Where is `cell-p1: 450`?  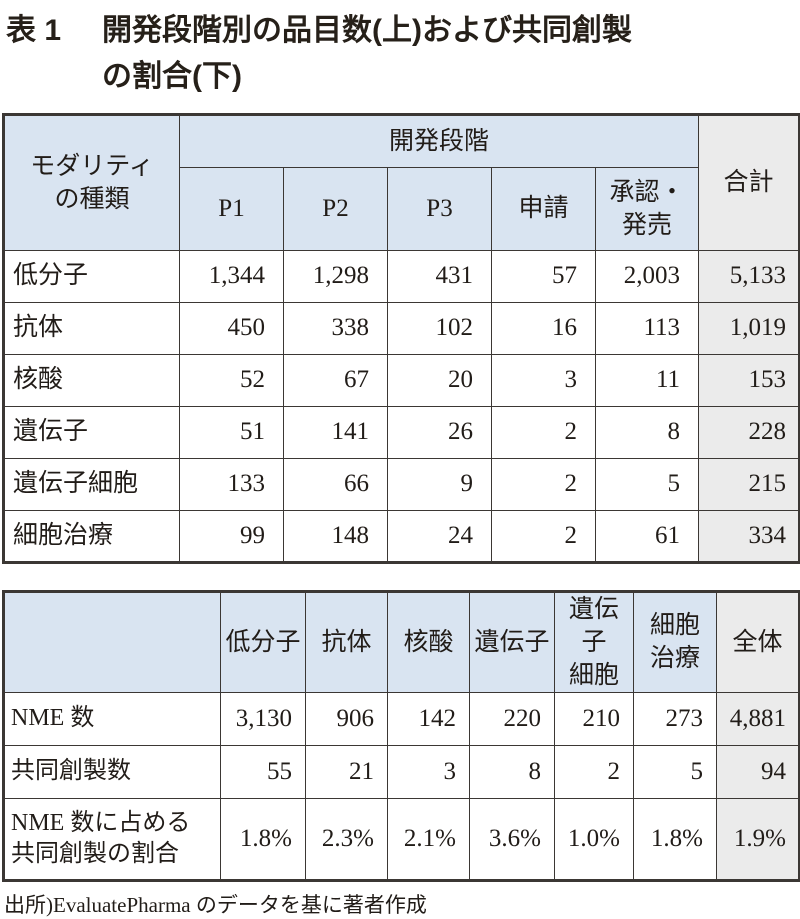 cell-p1: 450 is located at coordinates (231, 328).